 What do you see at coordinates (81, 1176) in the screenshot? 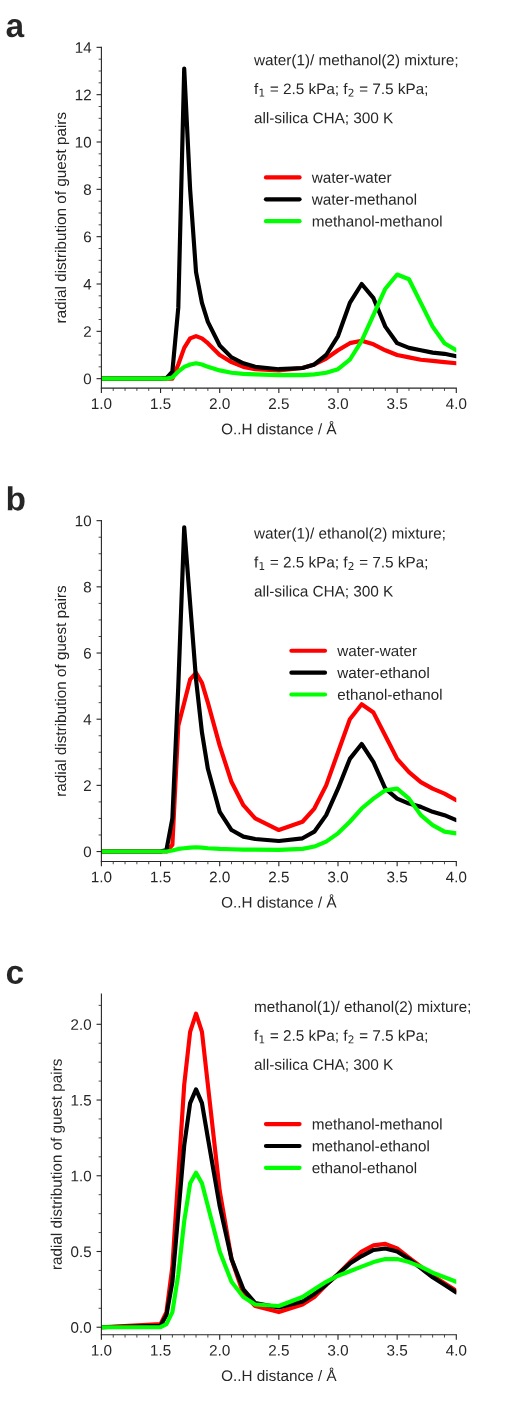
I see `y-tick-label: 1.0` at bounding box center [81, 1176].